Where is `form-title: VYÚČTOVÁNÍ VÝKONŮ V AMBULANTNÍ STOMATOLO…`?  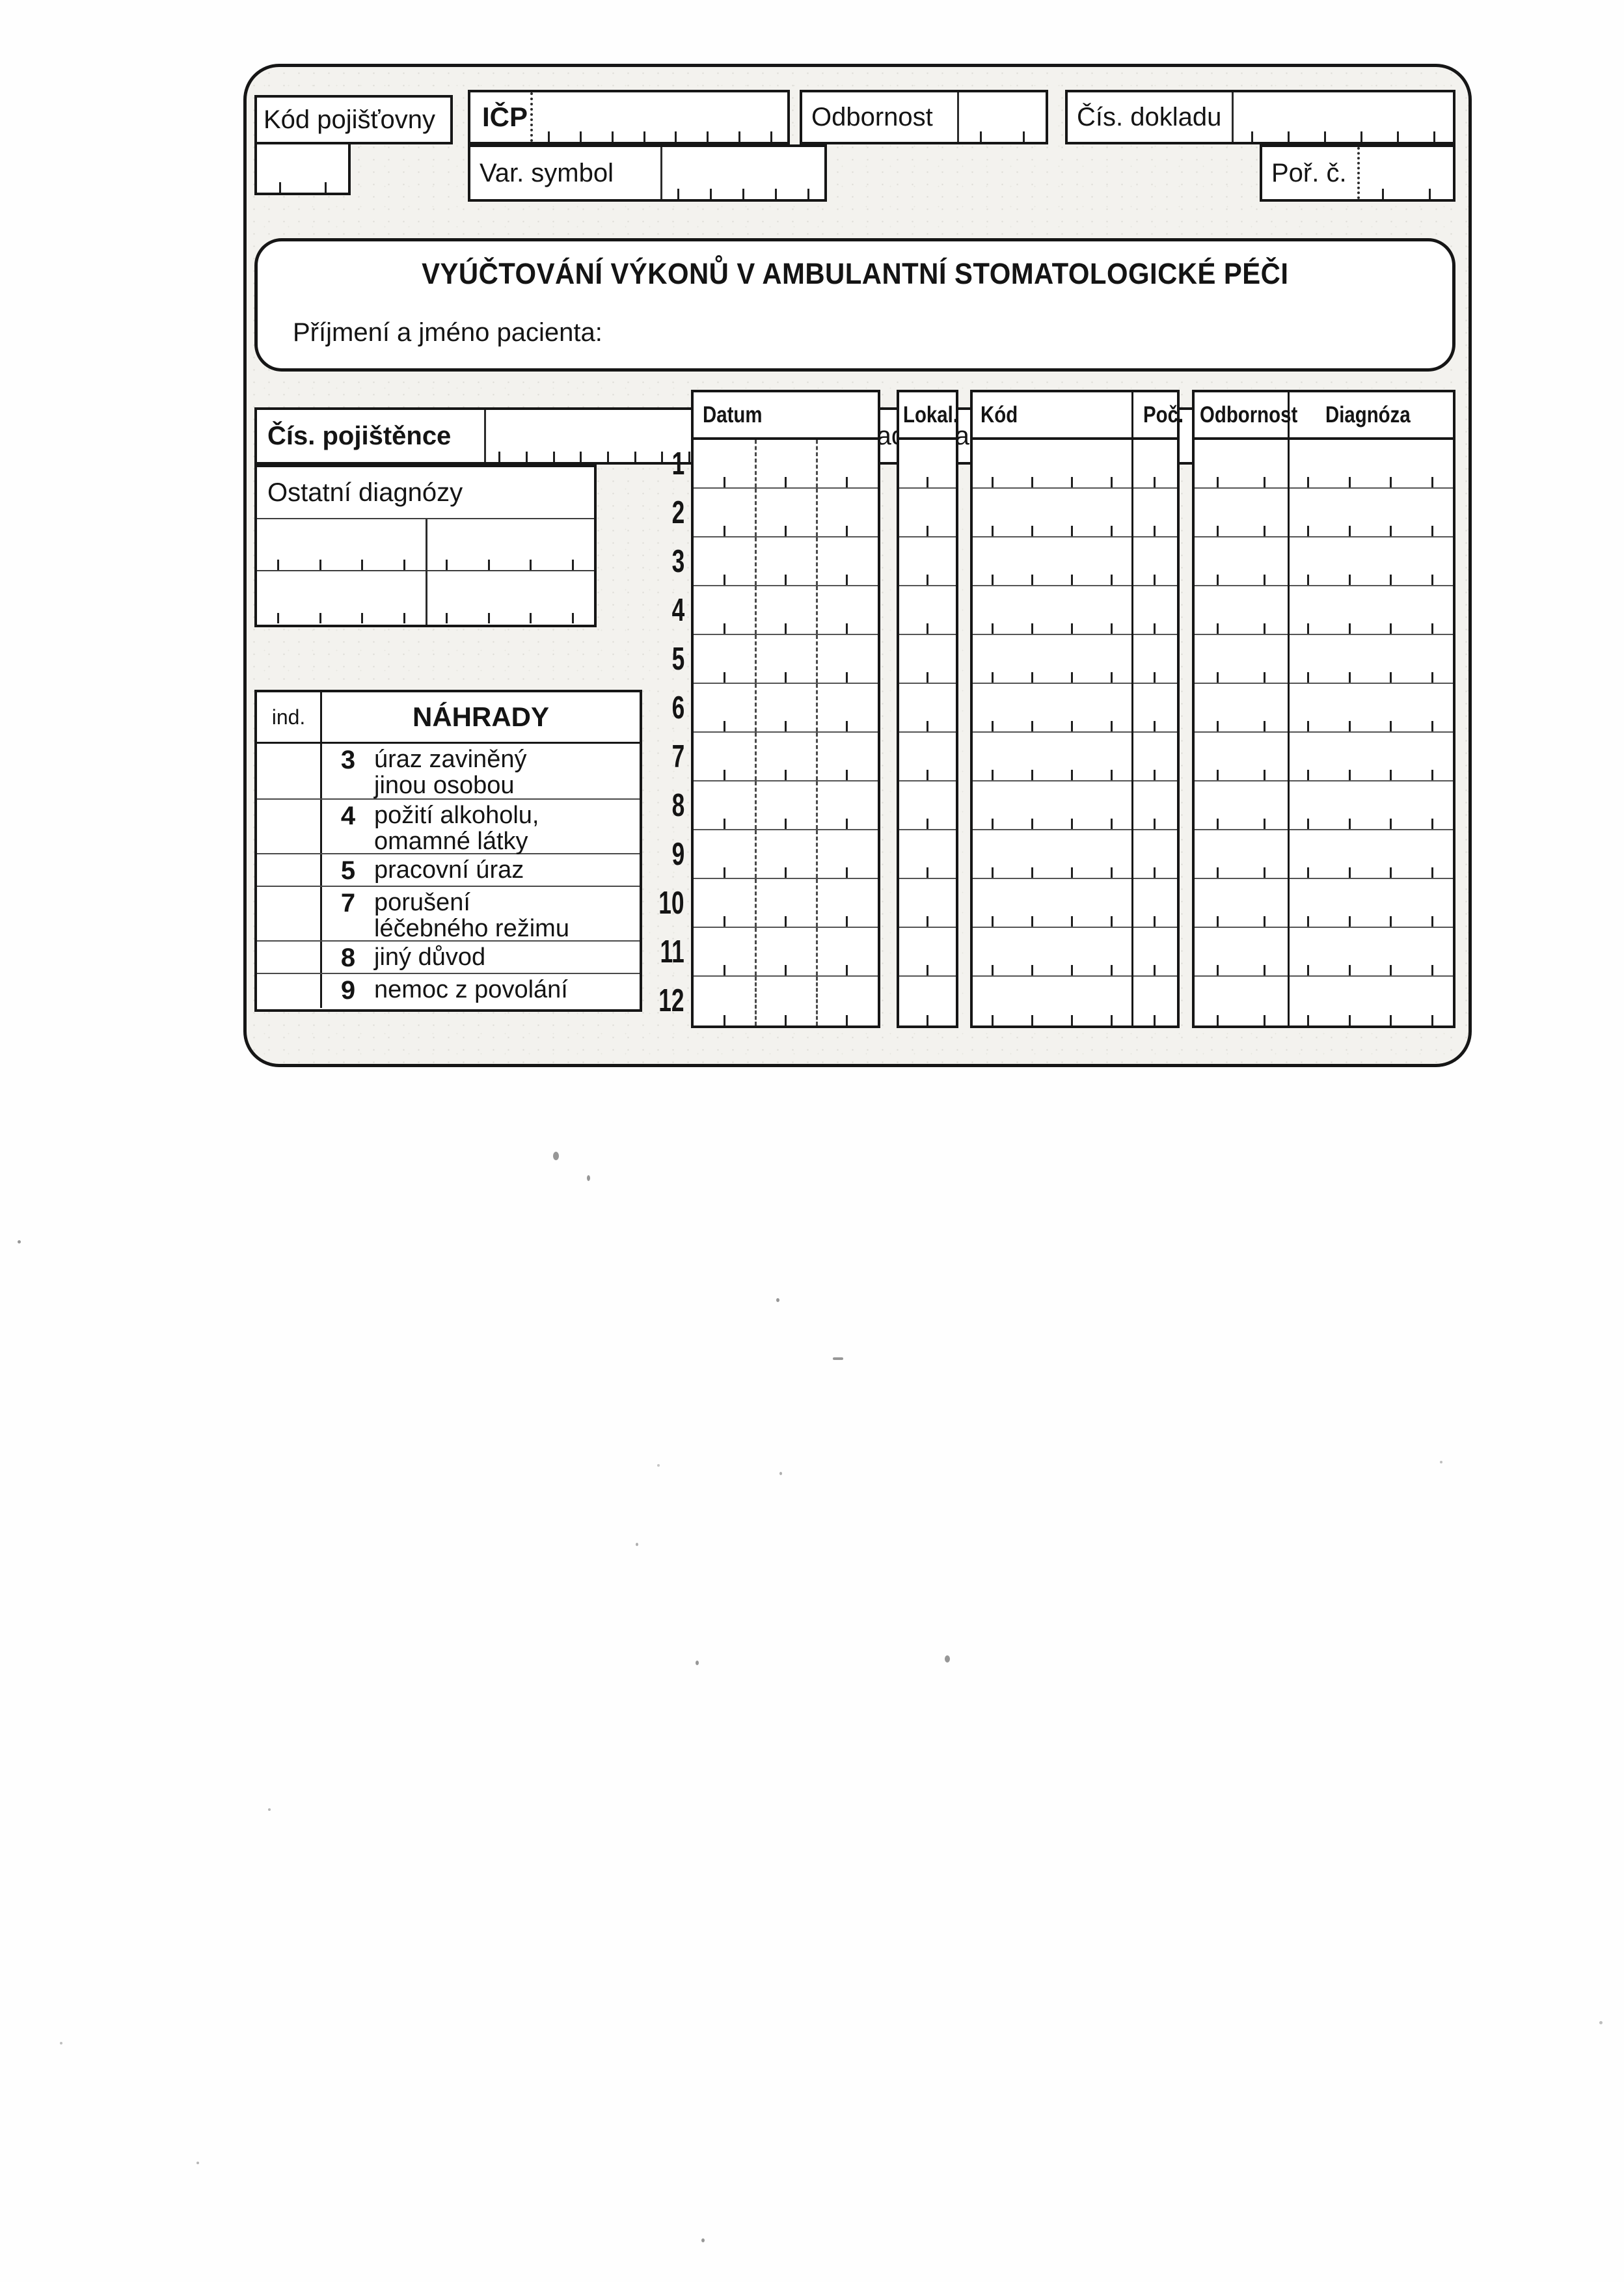
form-title: VYÚČTOVÁNÍ VÝKONŮ V AMBULANTNÍ STOMATOLO… is located at coordinates (855, 274).